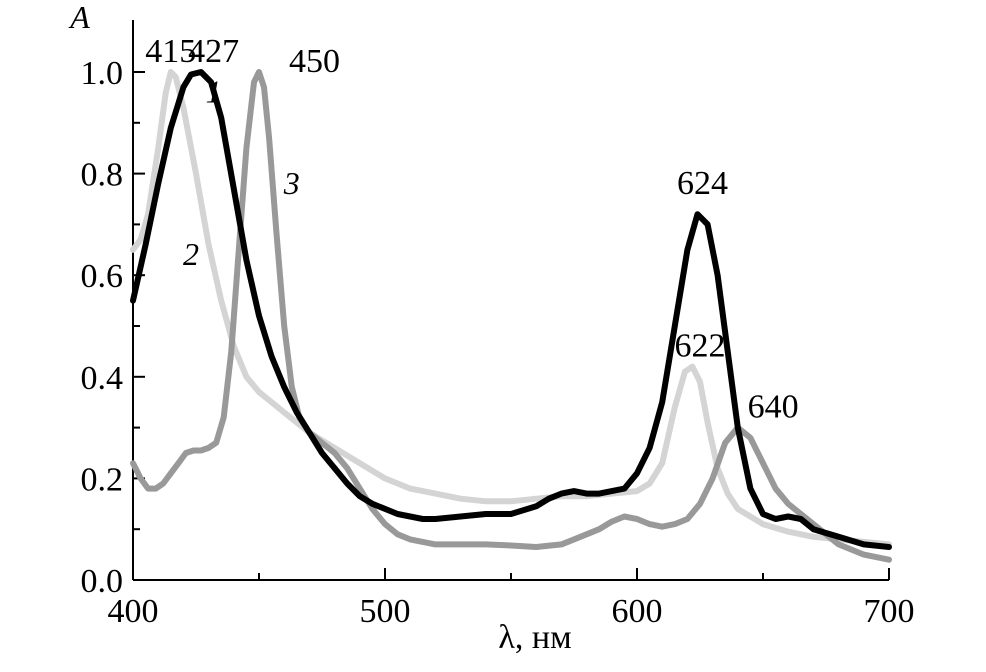 The width and height of the screenshot is (986, 672). What do you see at coordinates (102, 175) in the screenshot?
I see `y-tick-label: 0.8` at bounding box center [102, 175].